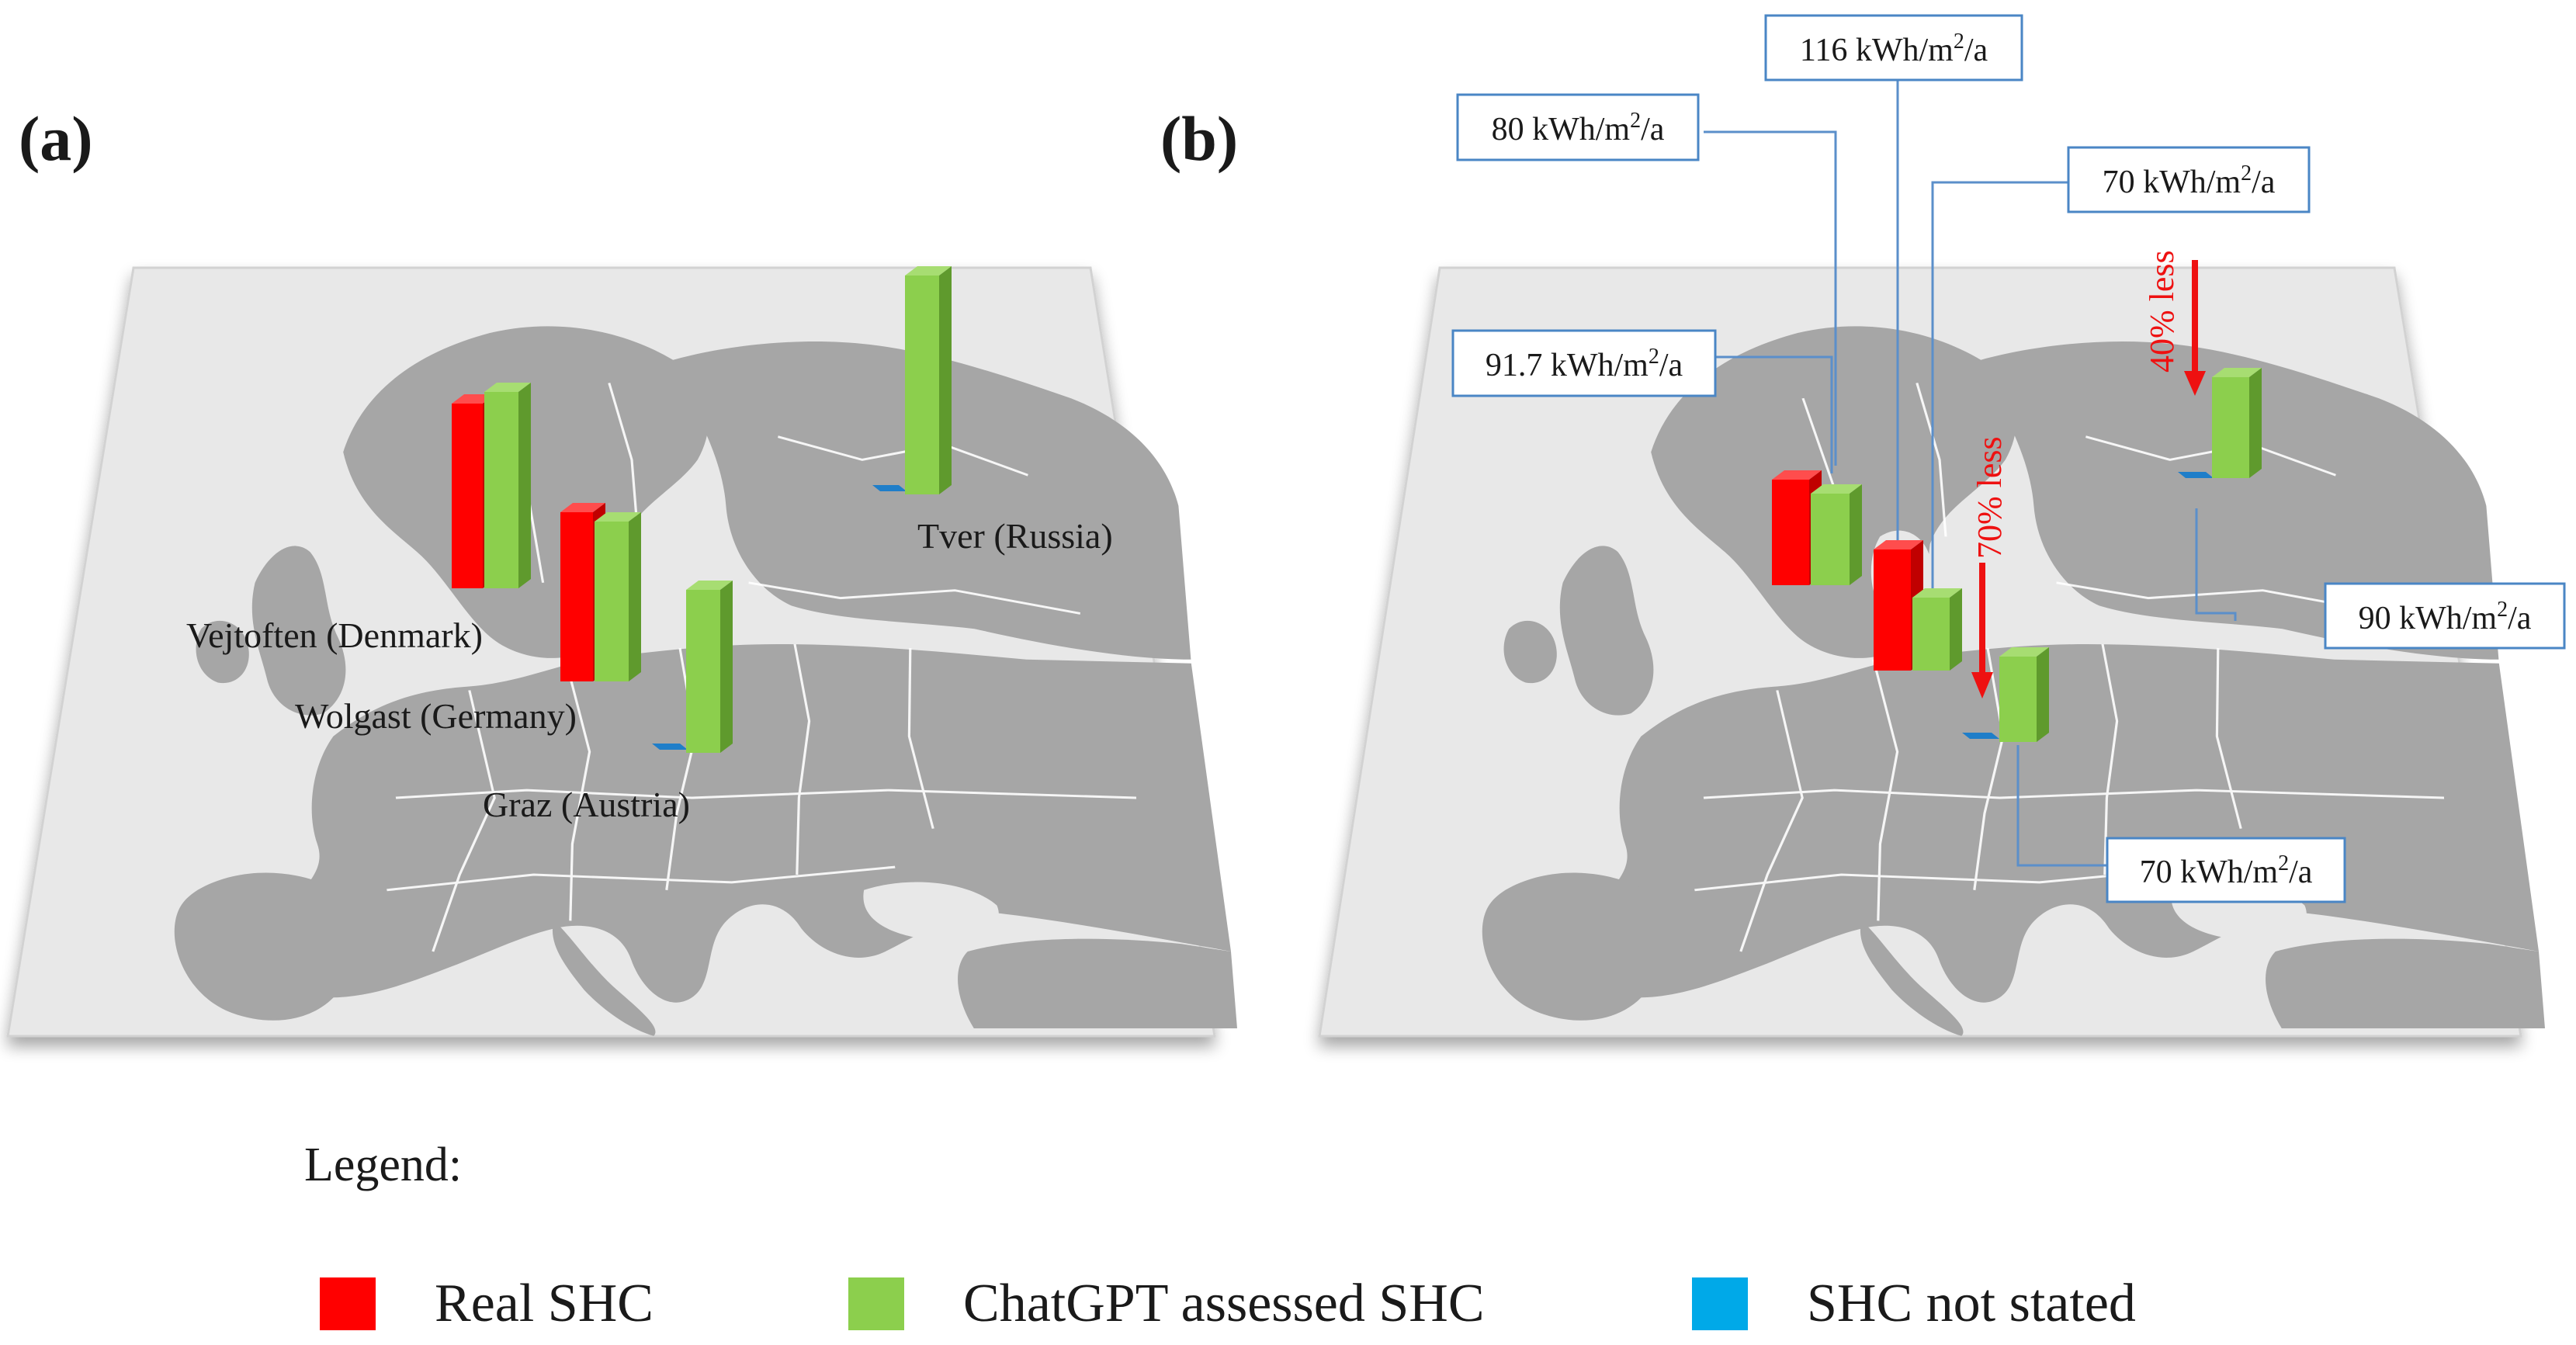 The width and height of the screenshot is (2576, 1345). I want to click on bar-b3-not-stated, so click(1980, 736).